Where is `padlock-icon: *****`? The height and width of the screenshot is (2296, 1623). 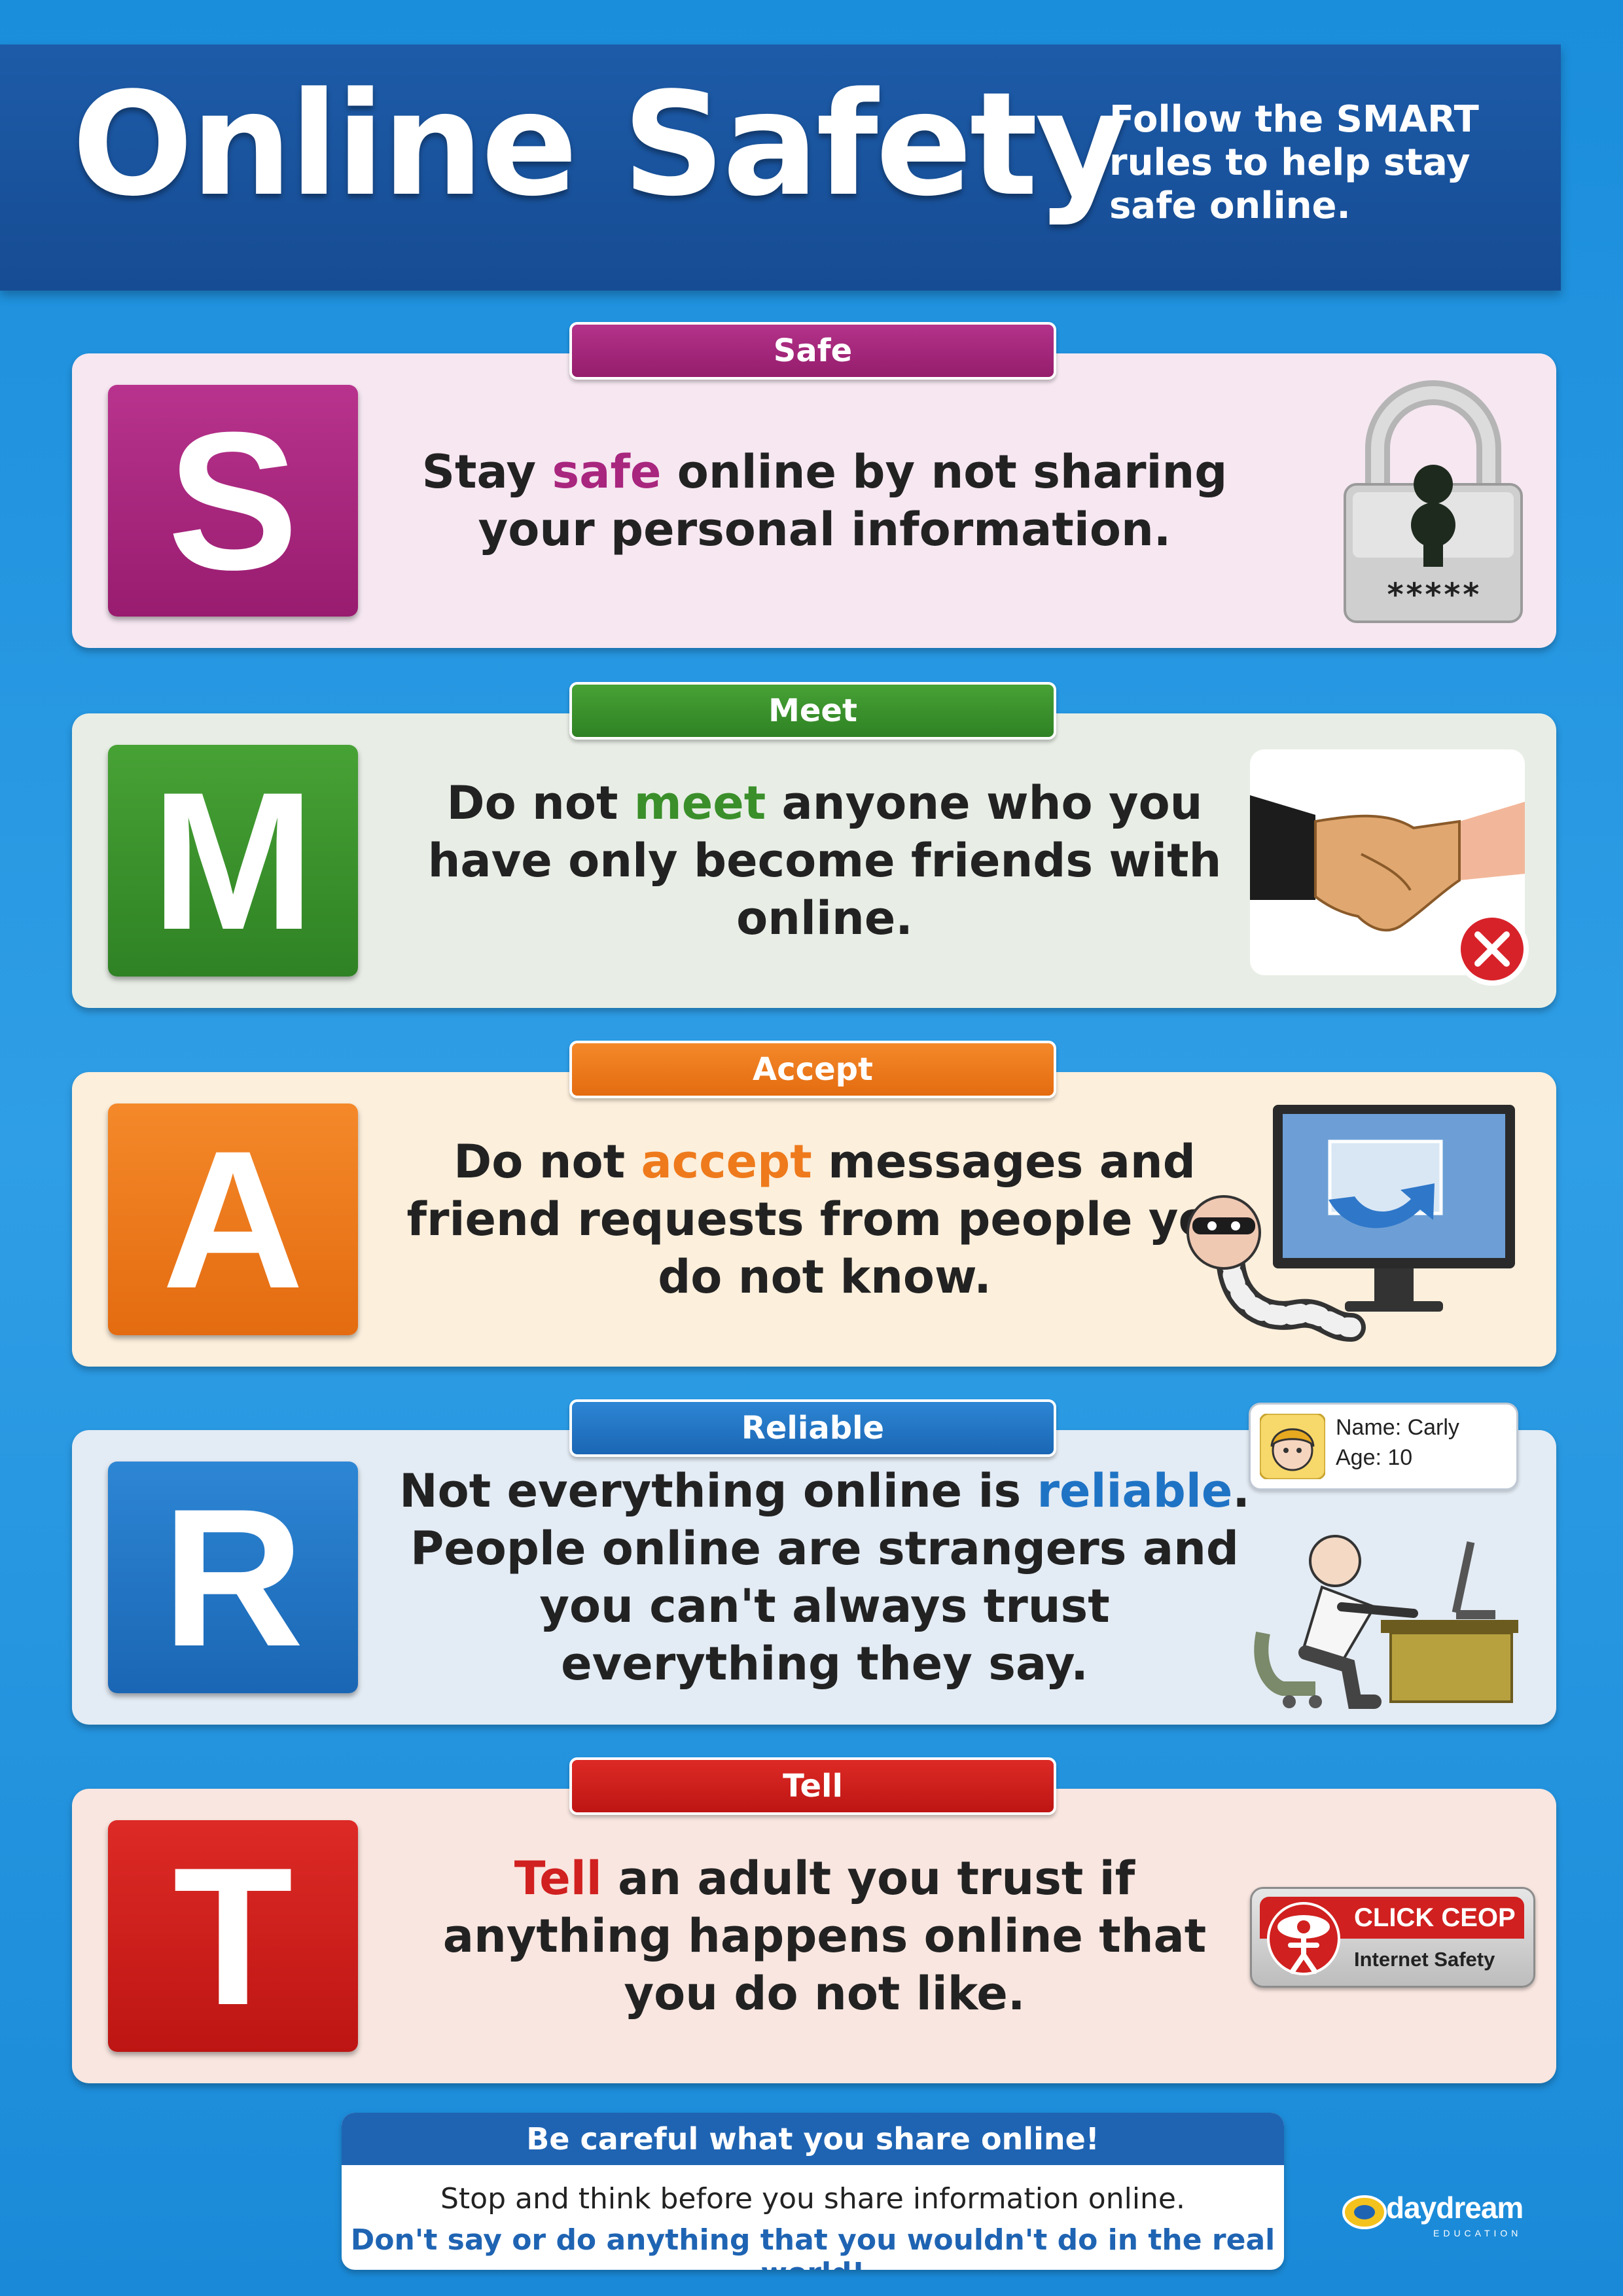
padlock-icon: ***** is located at coordinates (1434, 501).